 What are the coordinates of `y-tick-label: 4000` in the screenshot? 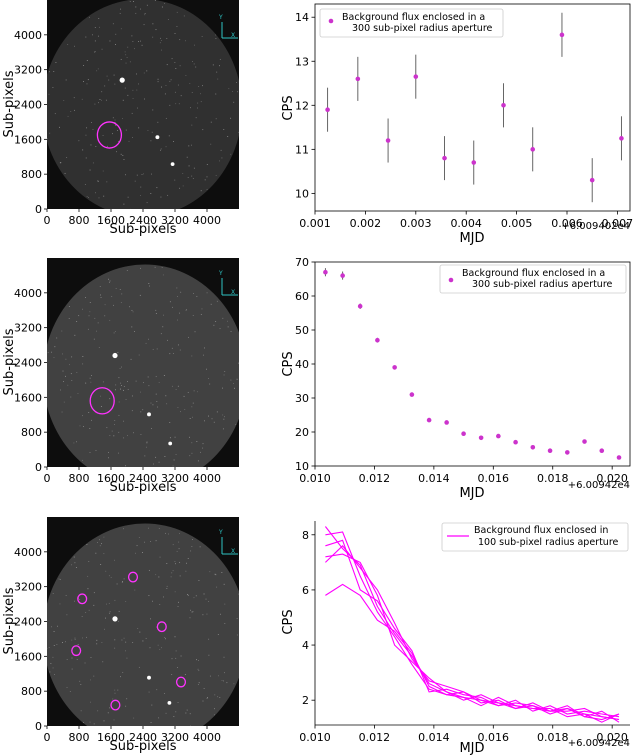 It's located at (28, 35).